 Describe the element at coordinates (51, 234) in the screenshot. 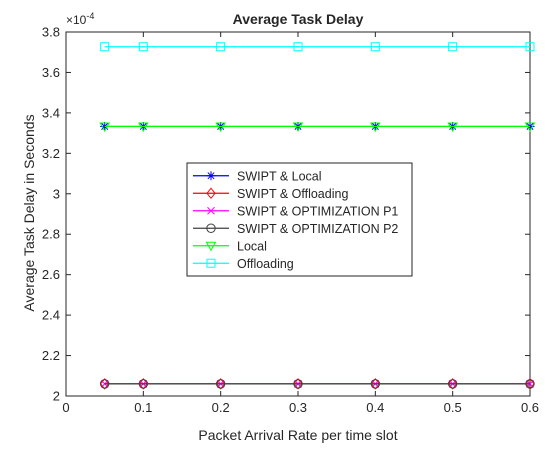

I see `y-tick-label: 2.8` at that location.